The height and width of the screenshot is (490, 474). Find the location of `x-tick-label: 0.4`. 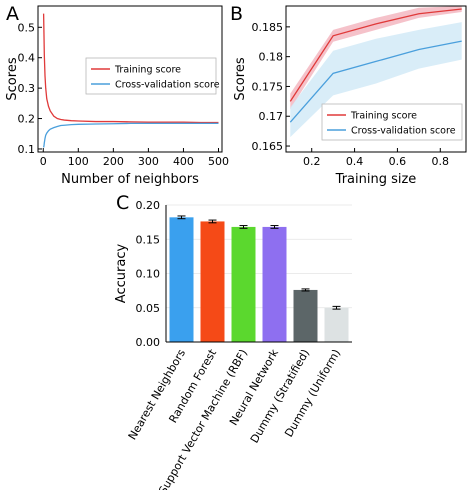

x-tick-label: 0.4 is located at coordinates (355, 161).